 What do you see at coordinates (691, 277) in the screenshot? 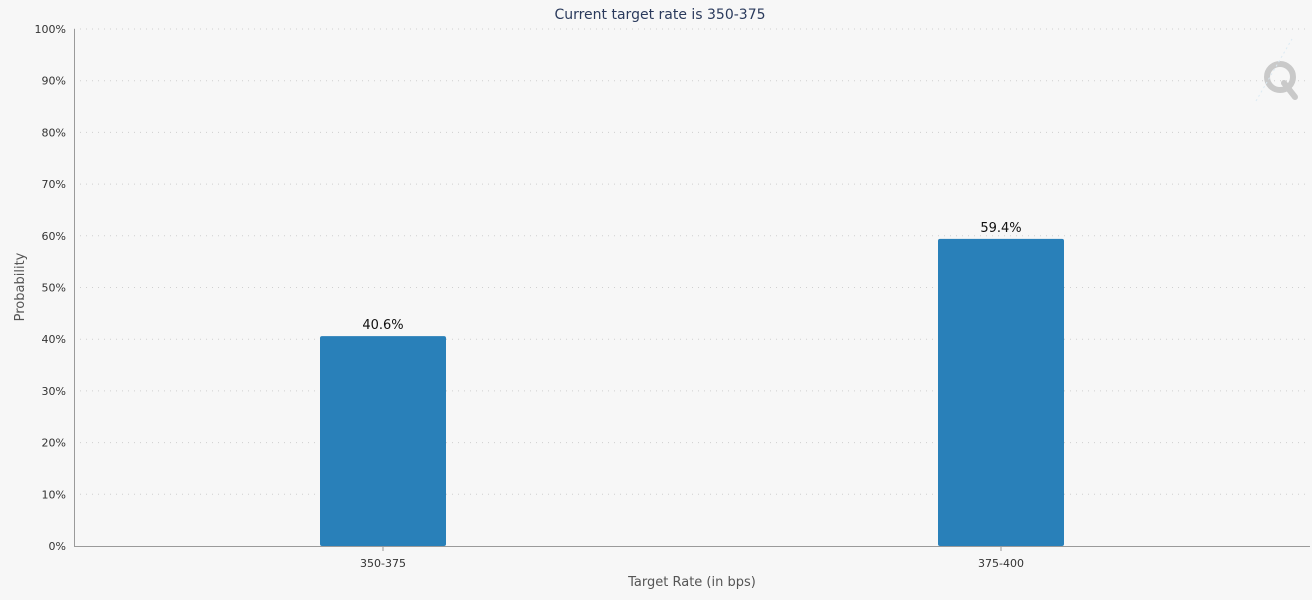
I see `data-labels: 40.6% 59.4%` at bounding box center [691, 277].